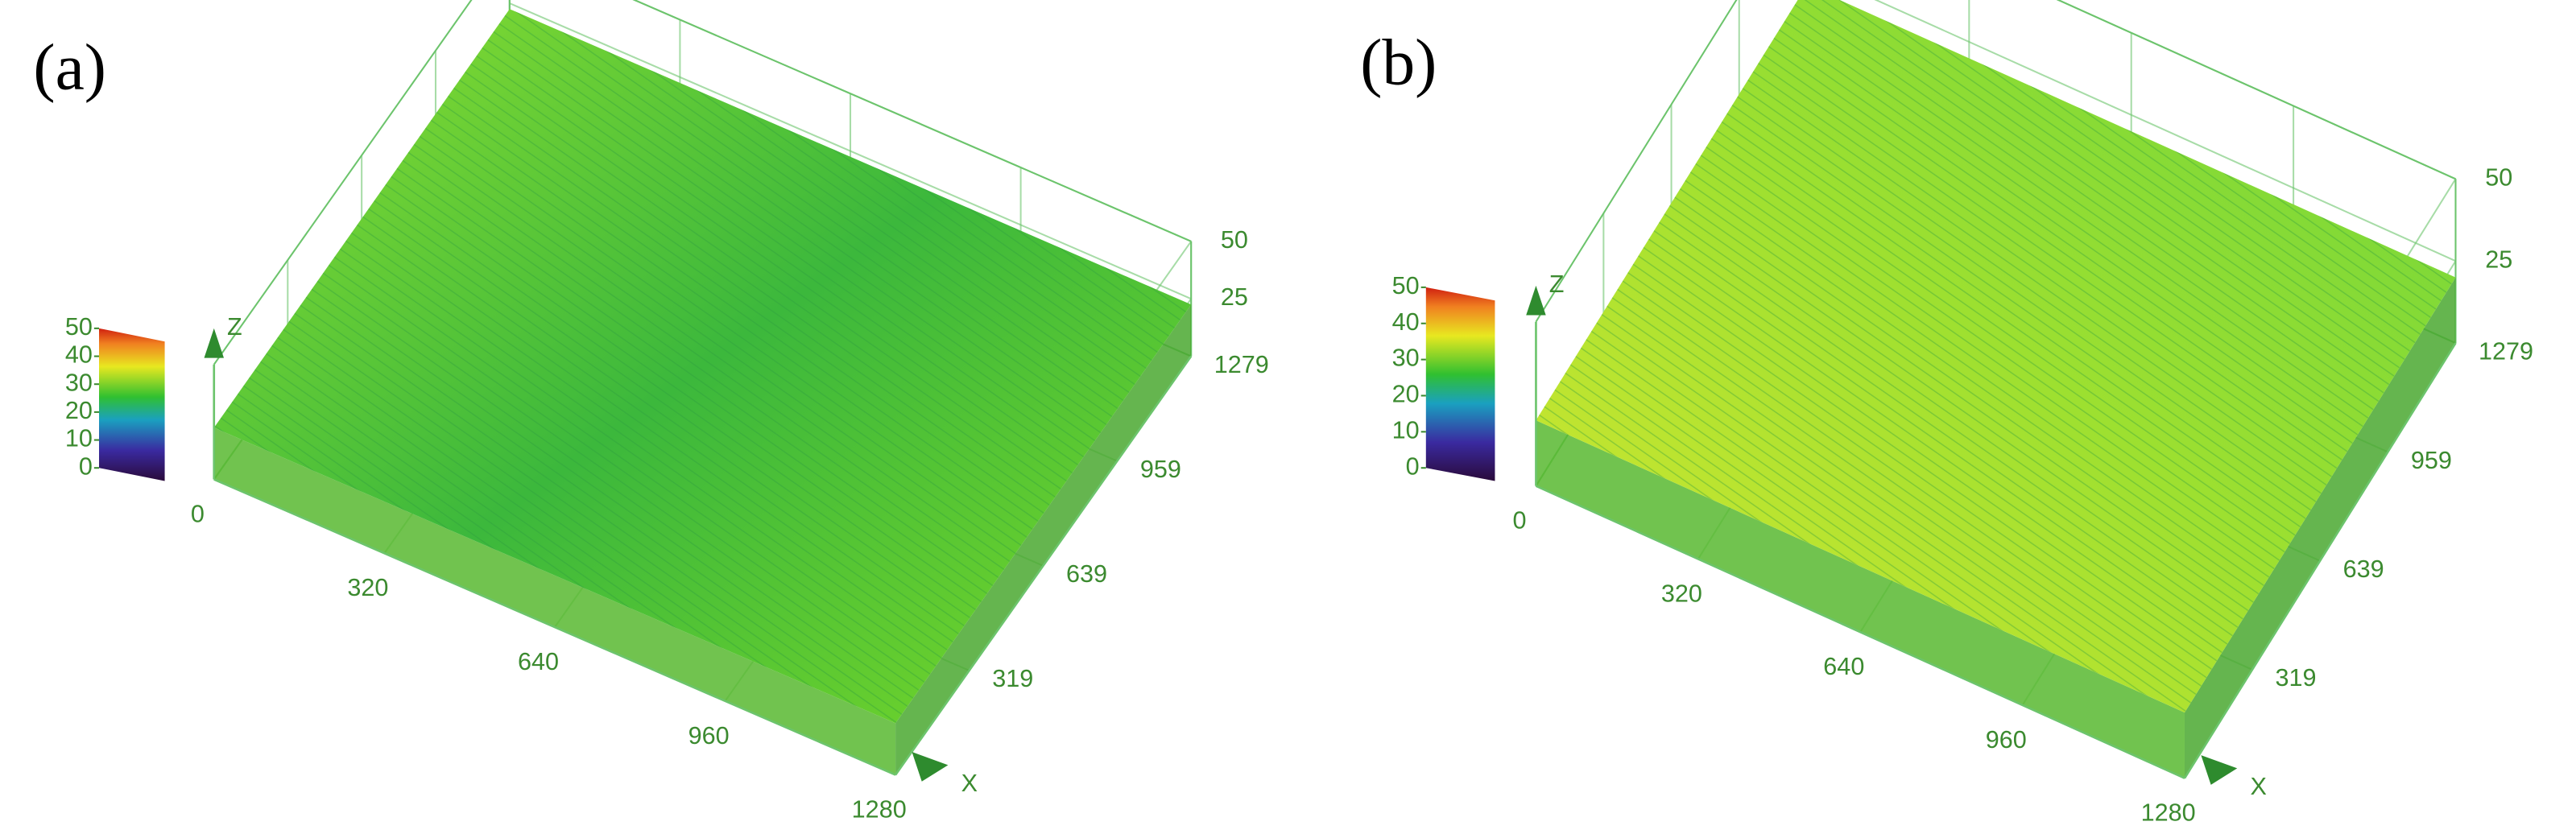 The image size is (2576, 834). I want to click on panel-label: (b), so click(1399, 61).